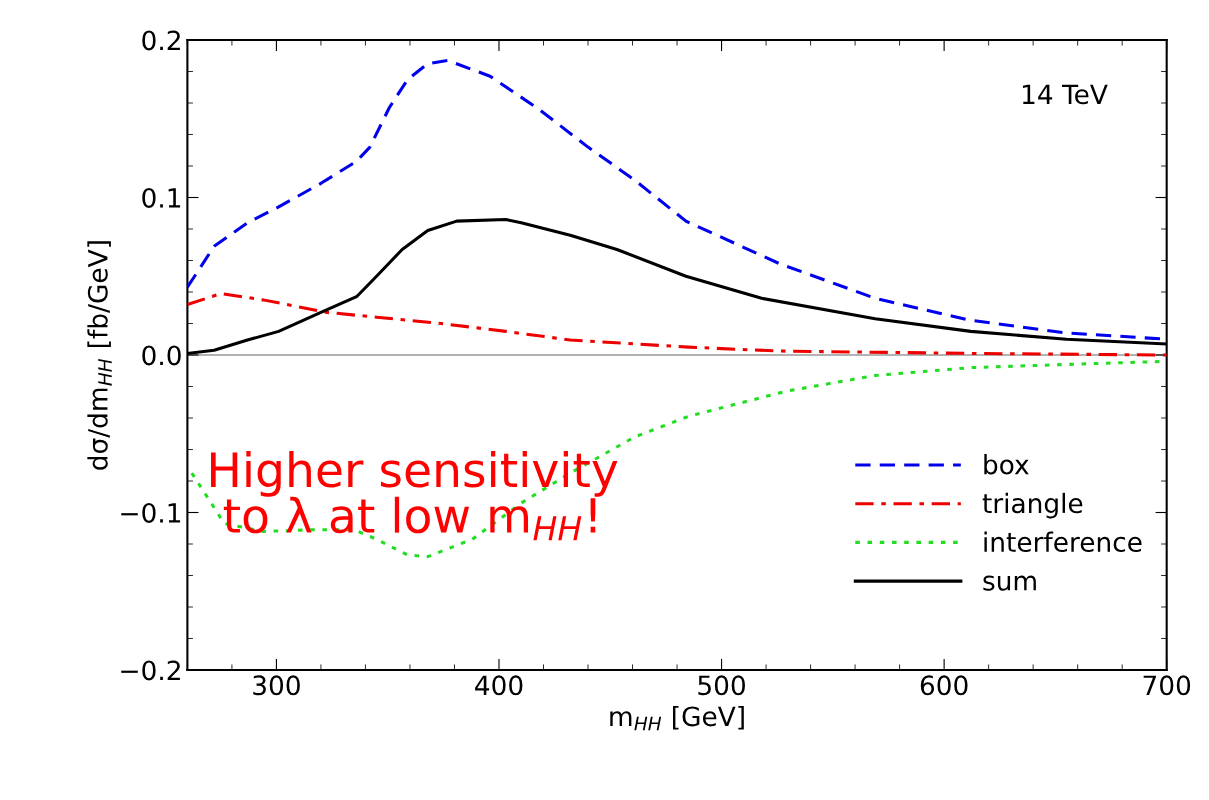 The height and width of the screenshot is (800, 1209). Describe the element at coordinates (677, 324) in the screenshot. I see `line-series` at that location.